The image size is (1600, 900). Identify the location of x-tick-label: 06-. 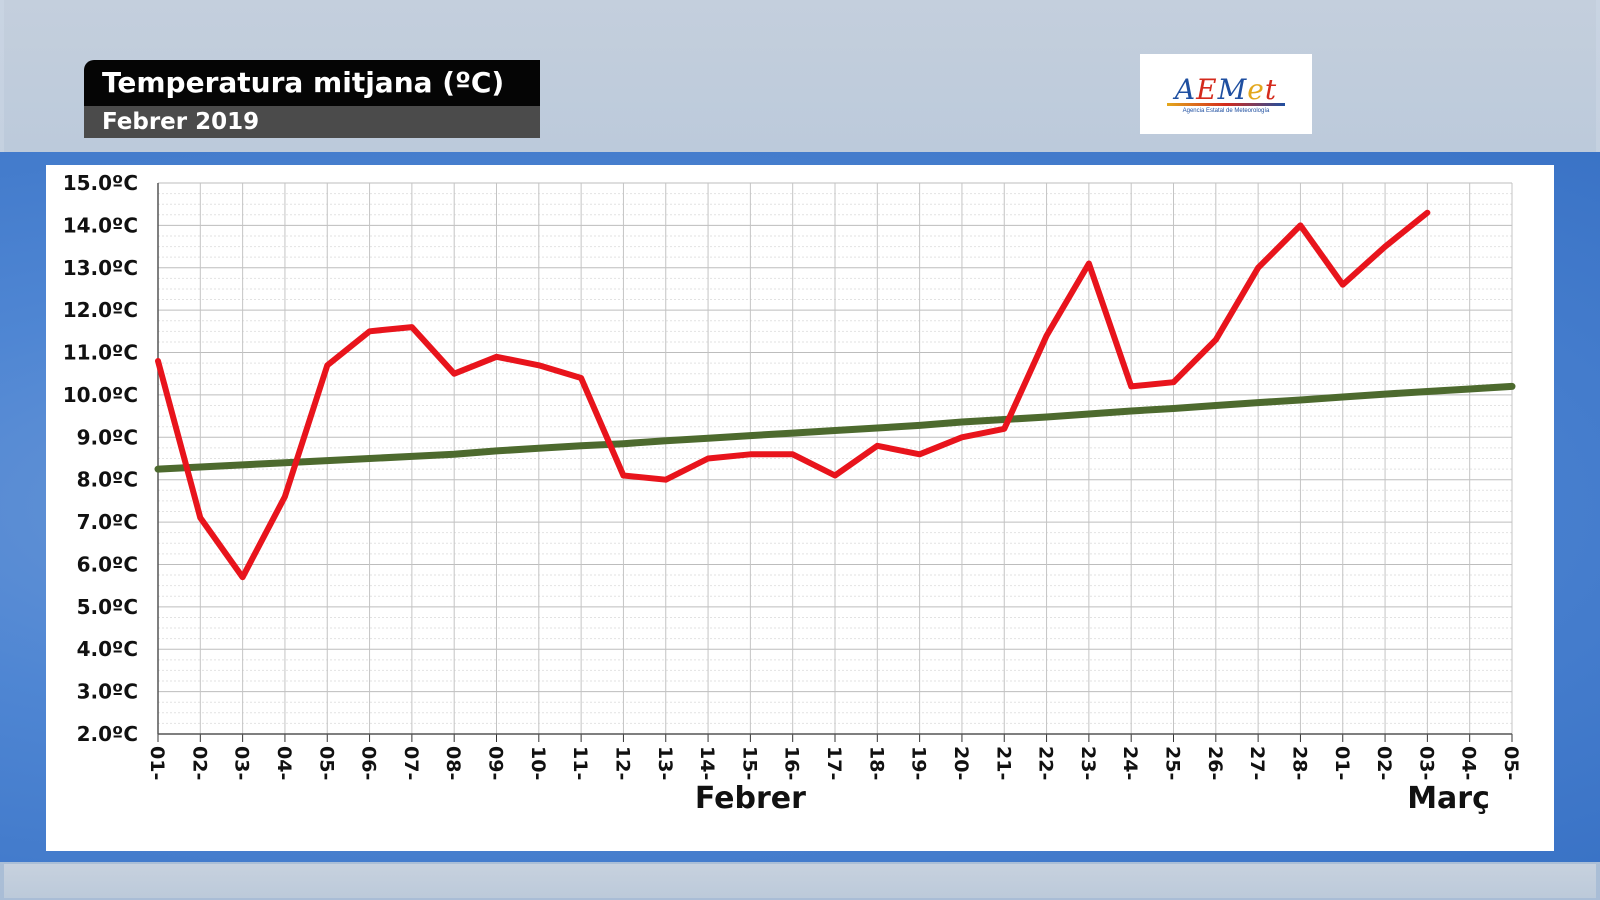
(369, 763).